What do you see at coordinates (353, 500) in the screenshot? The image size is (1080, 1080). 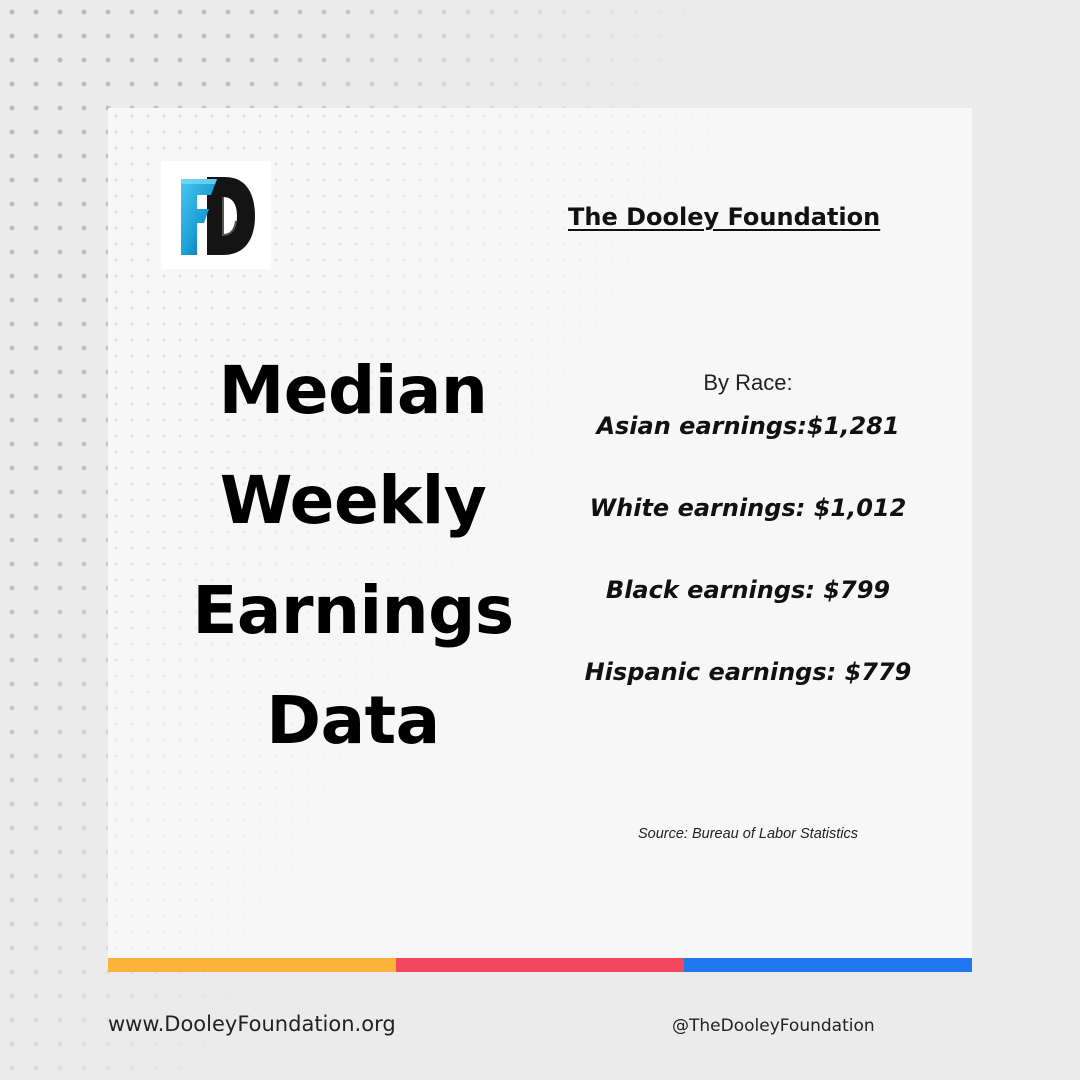 I see `headline-line: Weekly` at bounding box center [353, 500].